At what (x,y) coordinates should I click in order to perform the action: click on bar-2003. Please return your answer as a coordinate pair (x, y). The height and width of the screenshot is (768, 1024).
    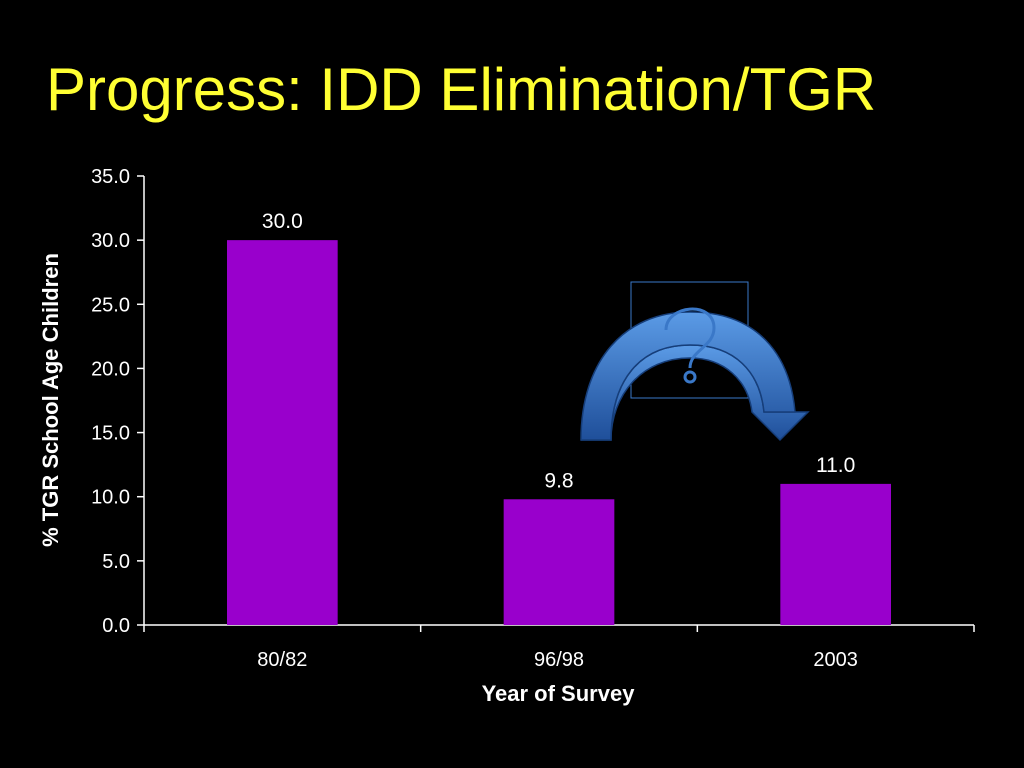
    Looking at the image, I should click on (835, 554).